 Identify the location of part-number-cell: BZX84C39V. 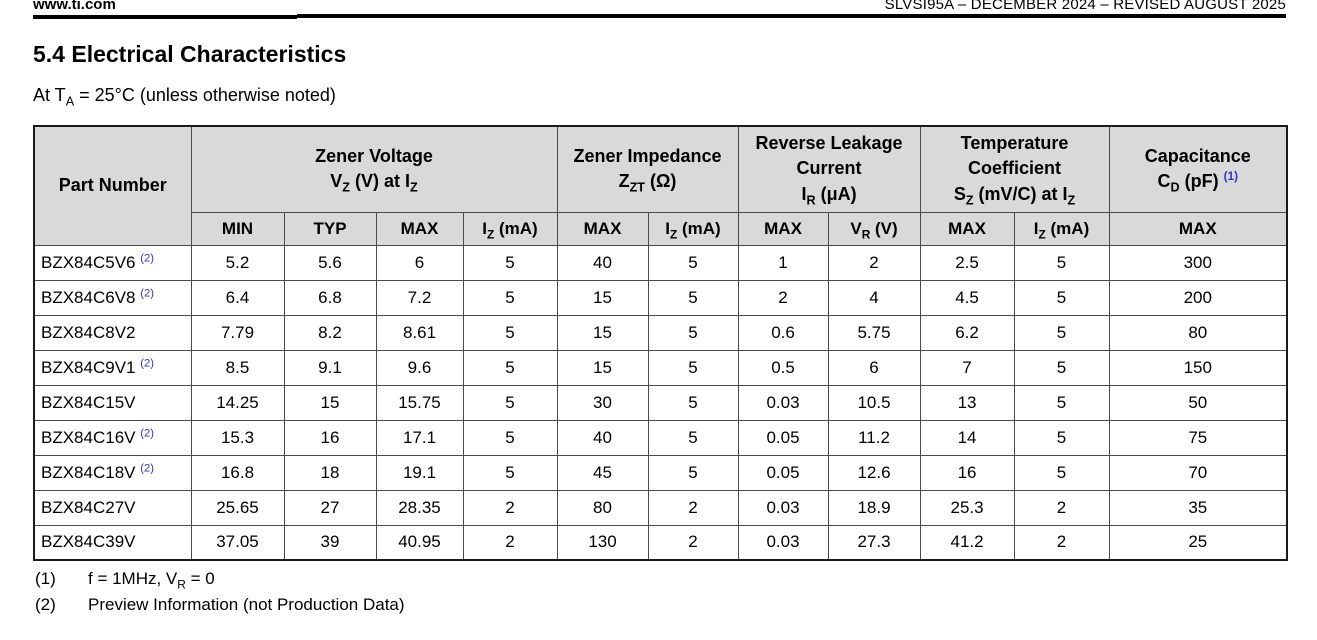
(112, 542).